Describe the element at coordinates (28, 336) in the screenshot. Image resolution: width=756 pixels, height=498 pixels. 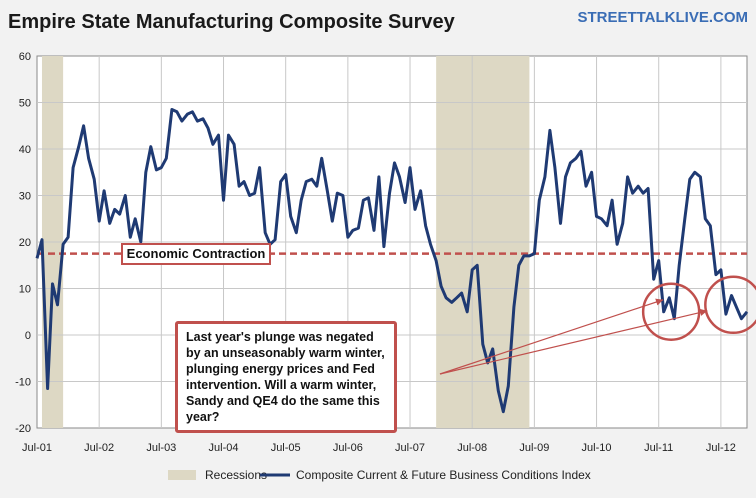
I see `y-tick-label: 0` at that location.